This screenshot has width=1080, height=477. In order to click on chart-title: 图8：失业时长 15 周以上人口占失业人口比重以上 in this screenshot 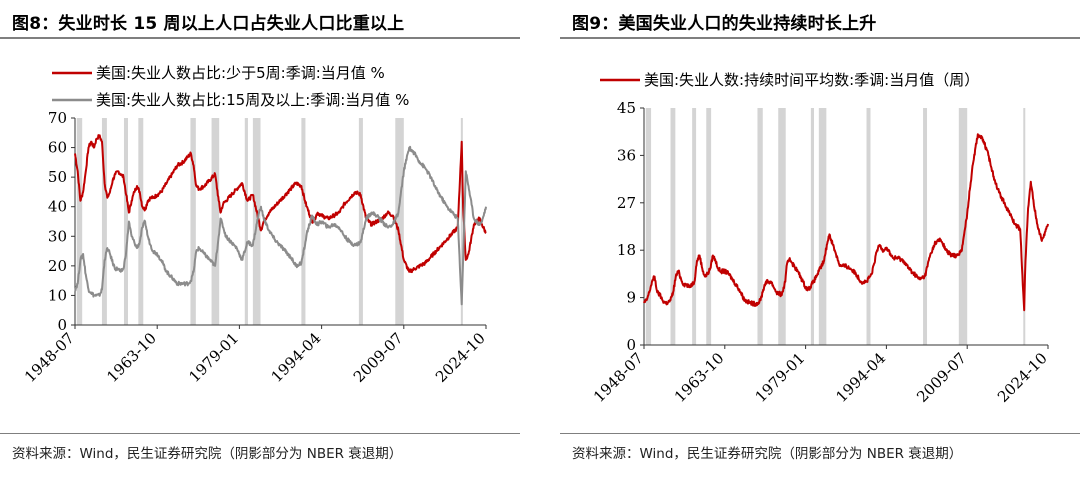, I will do `click(208, 24)`.